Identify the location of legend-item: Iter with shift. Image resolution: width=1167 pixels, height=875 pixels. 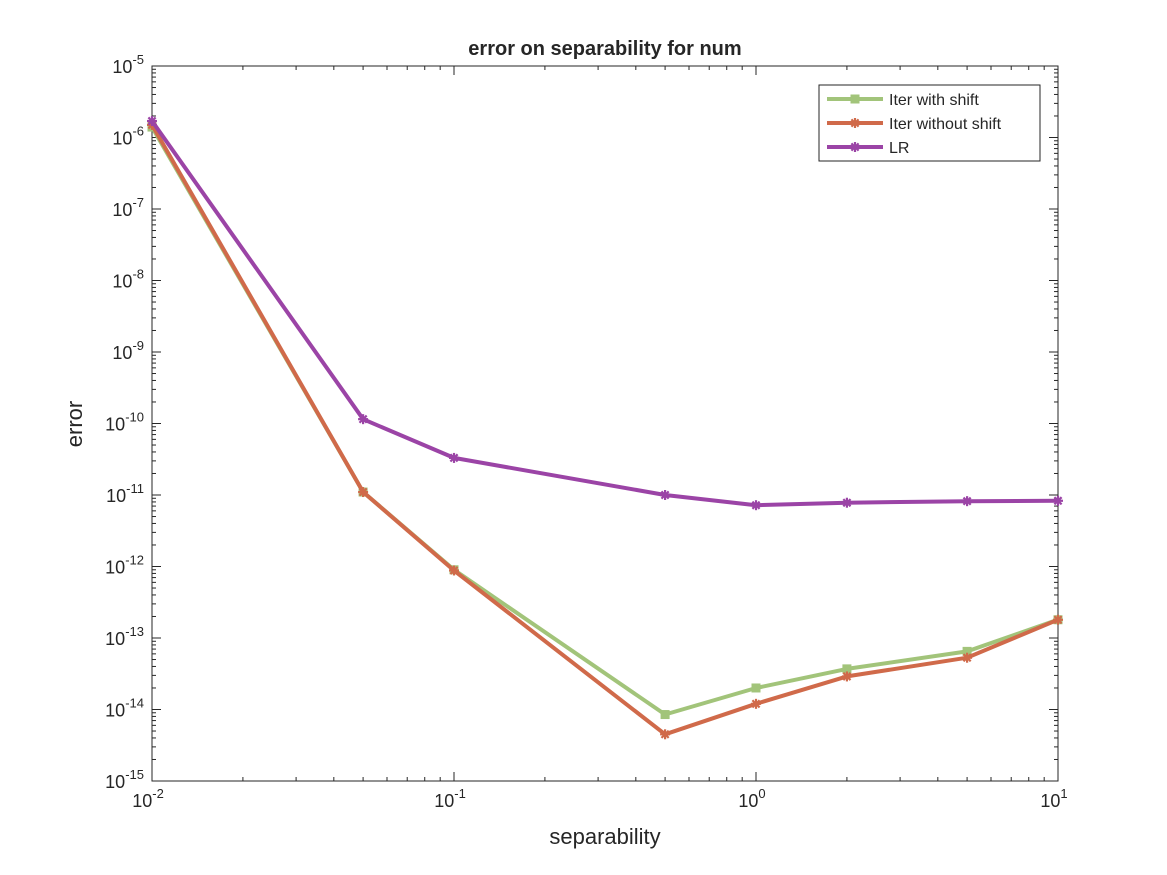
(903, 100).